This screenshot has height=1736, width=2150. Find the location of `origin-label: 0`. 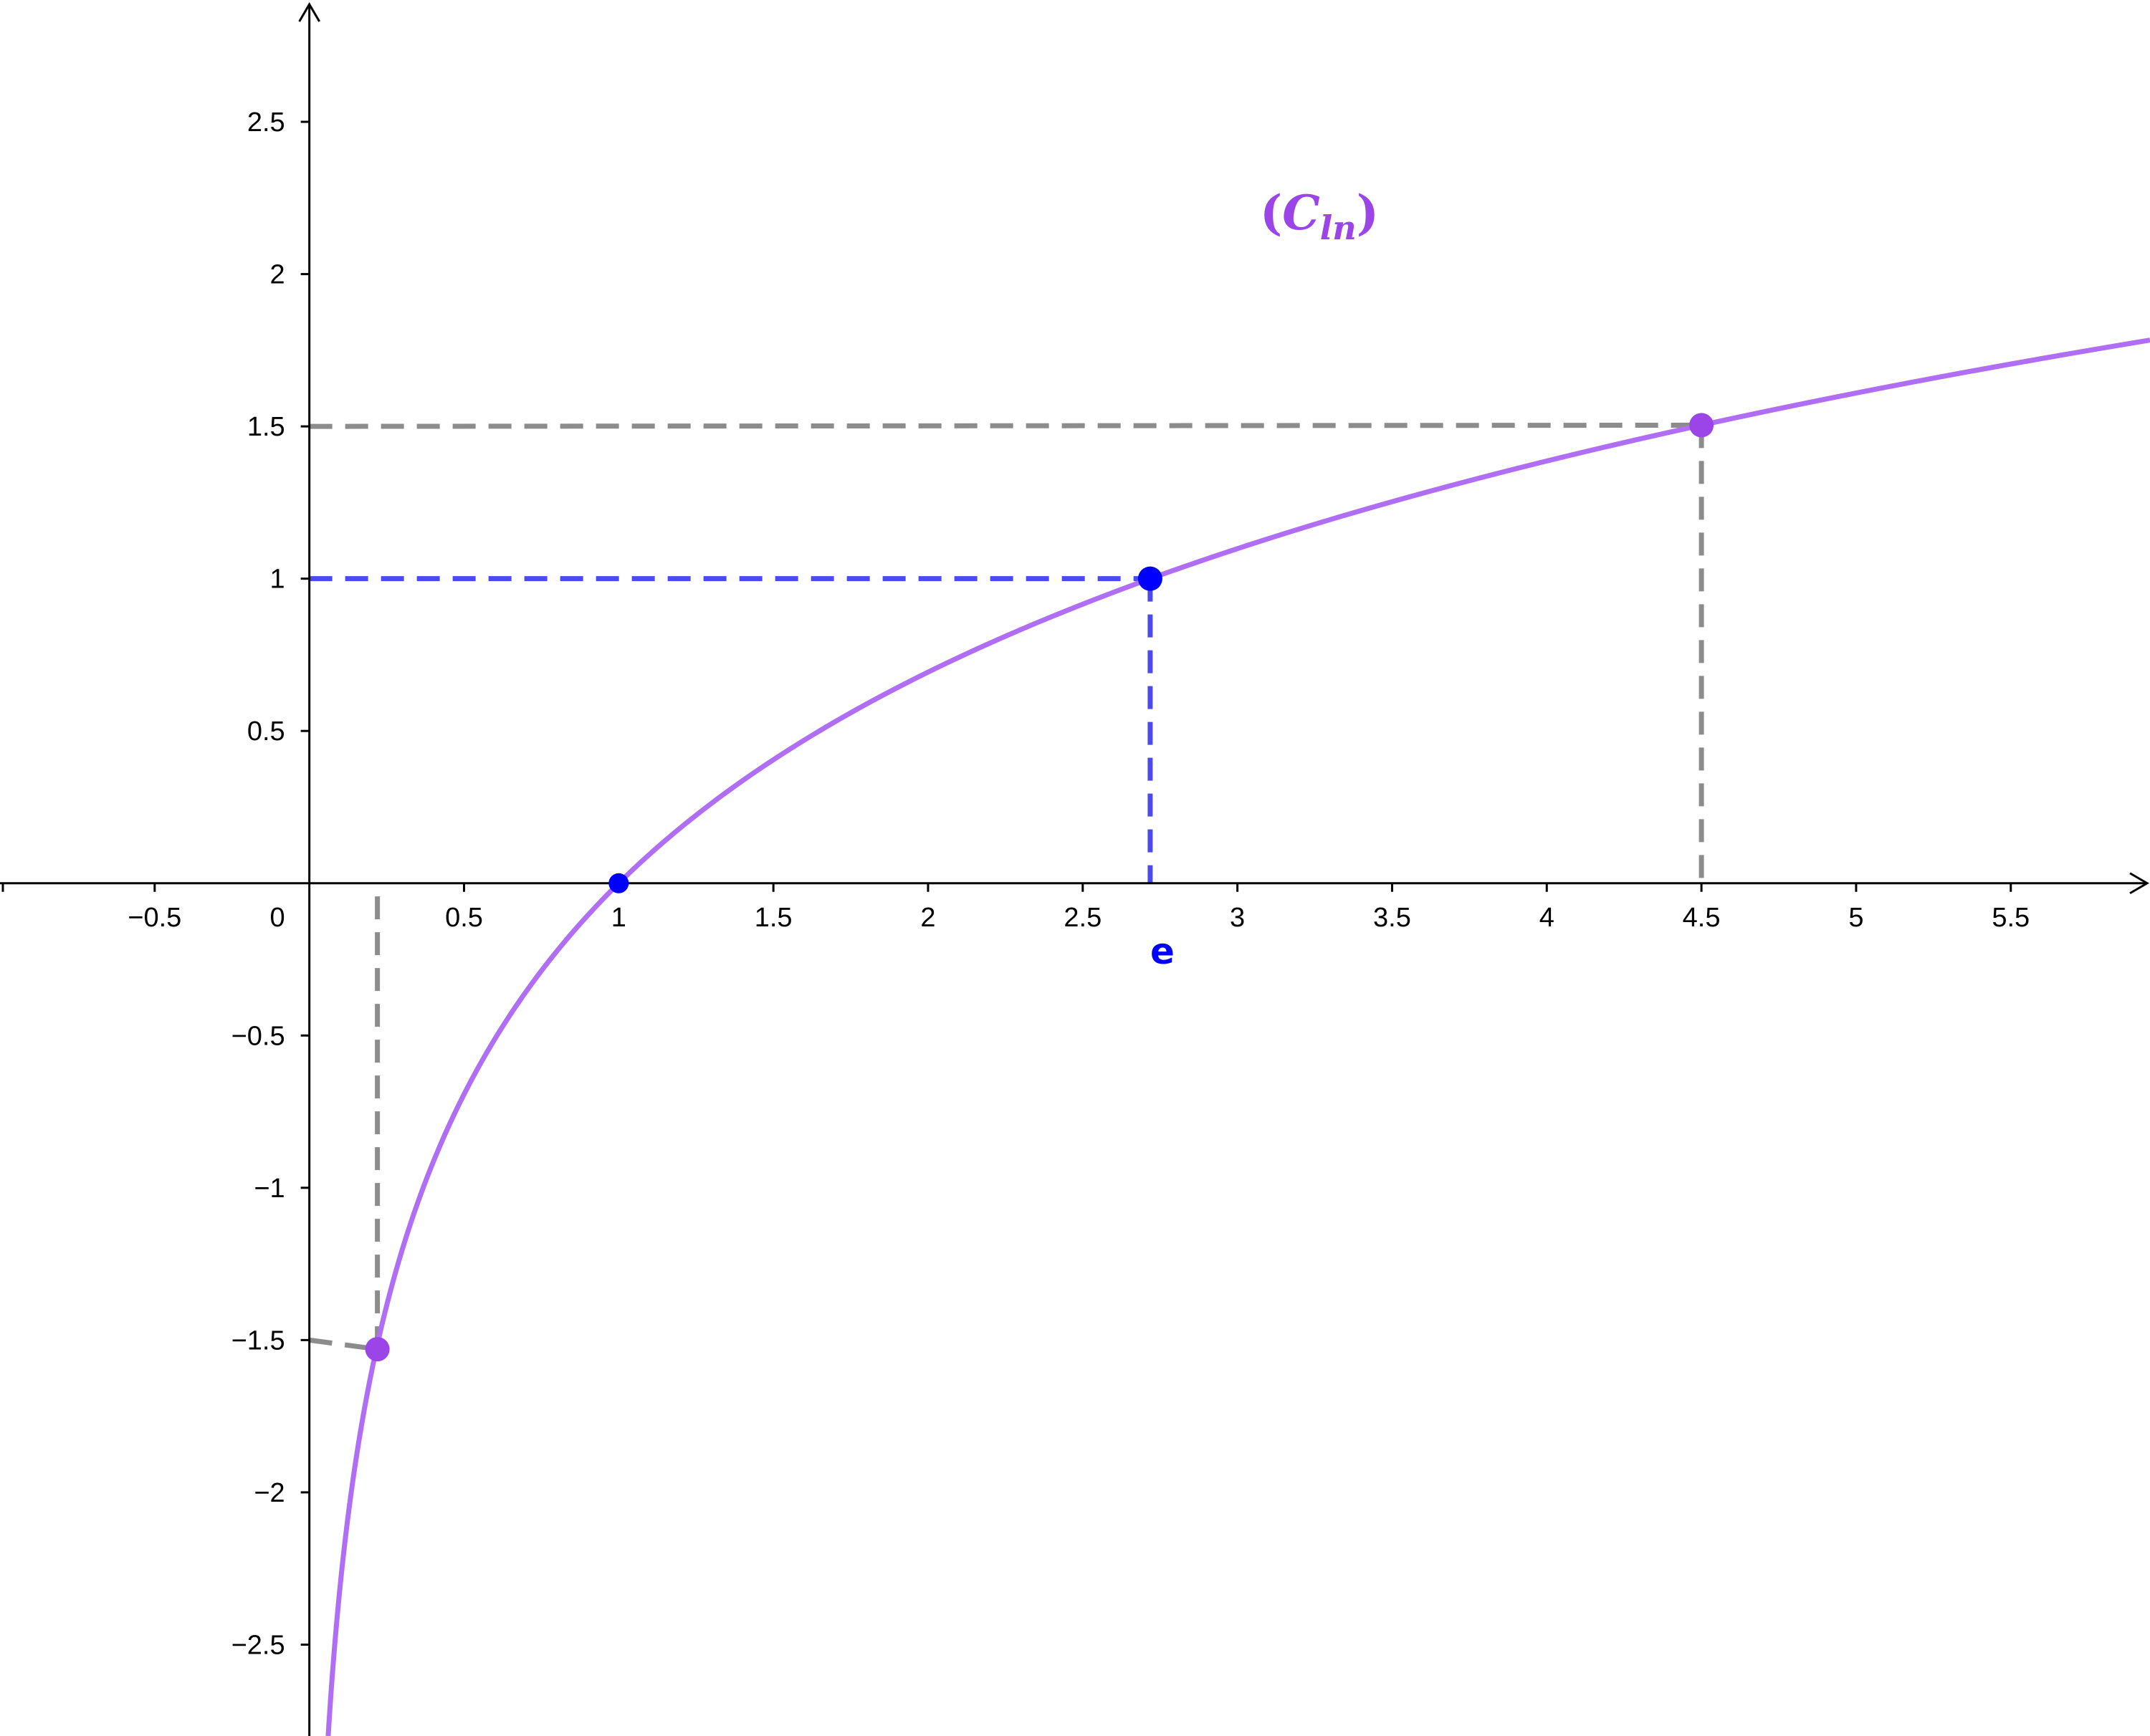

origin-label: 0 is located at coordinates (277, 918).